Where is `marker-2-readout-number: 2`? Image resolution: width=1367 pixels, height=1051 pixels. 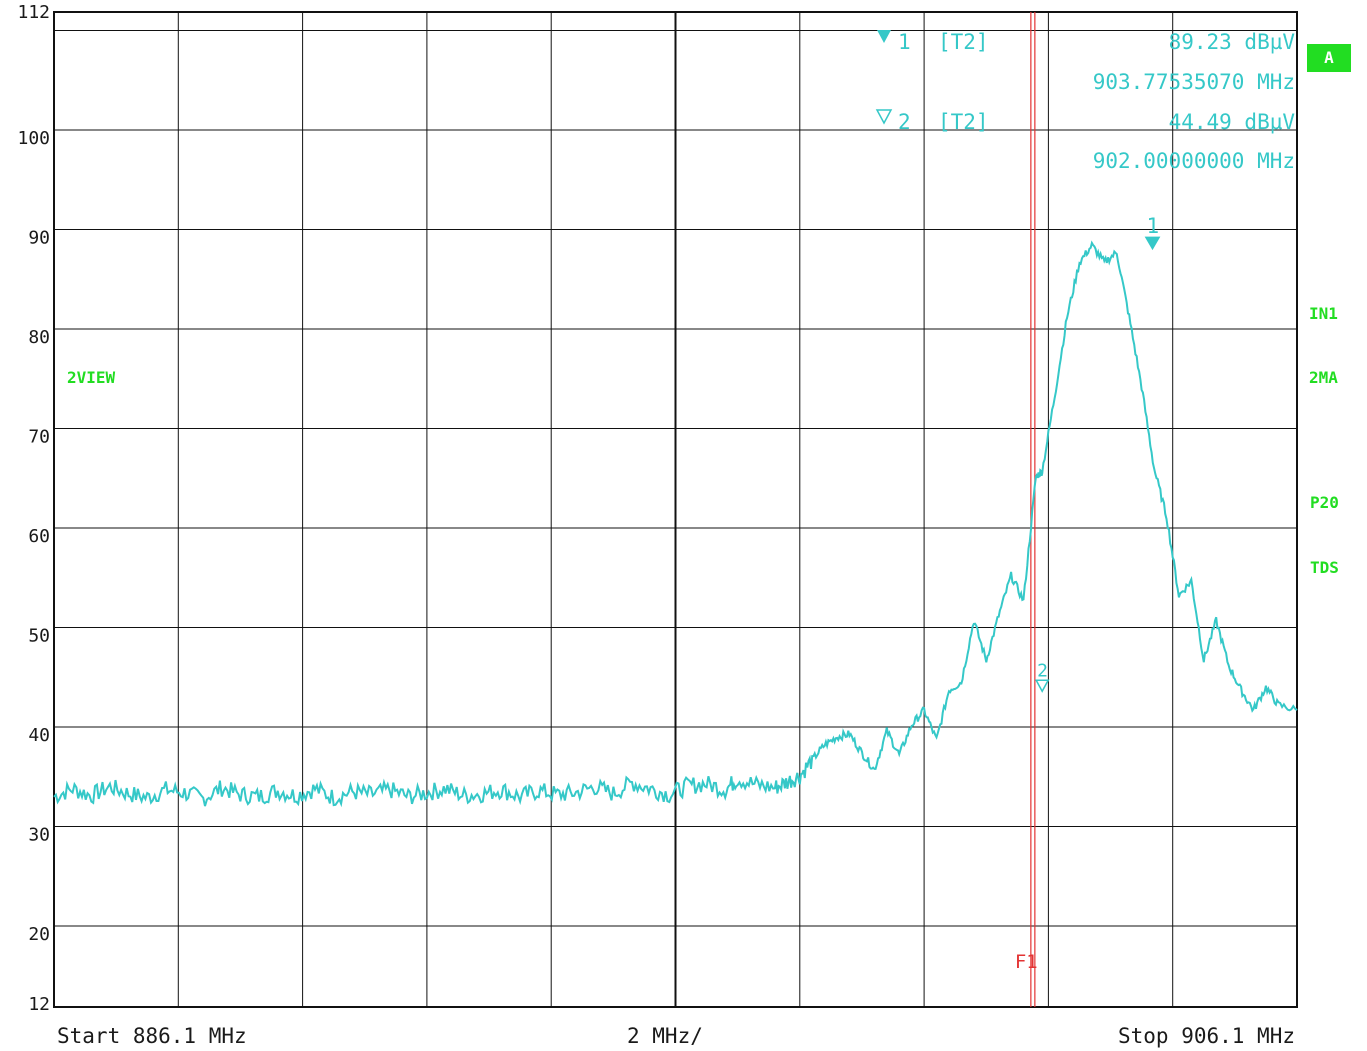 marker-2-readout-number: 2 is located at coordinates (904, 122).